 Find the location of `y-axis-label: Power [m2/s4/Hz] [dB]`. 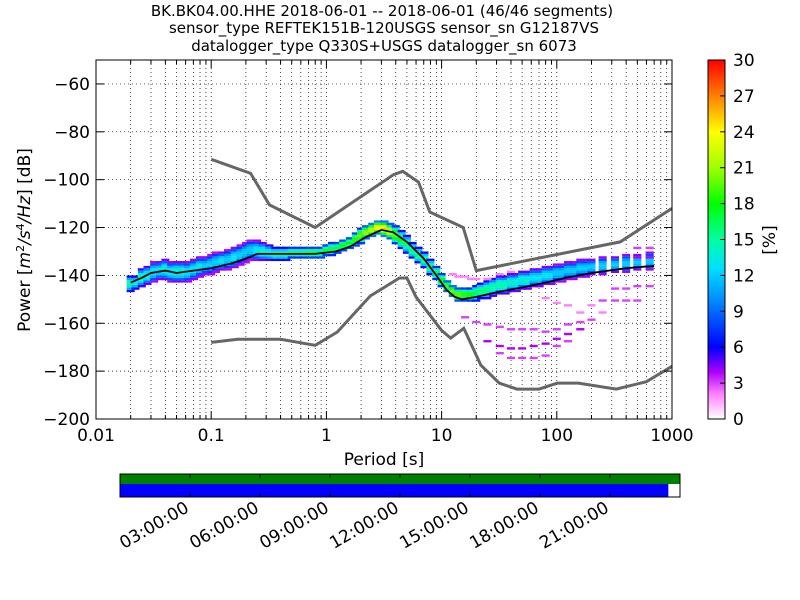

y-axis-label: Power [m2/s4/Hz] [dB] is located at coordinates (25, 240).